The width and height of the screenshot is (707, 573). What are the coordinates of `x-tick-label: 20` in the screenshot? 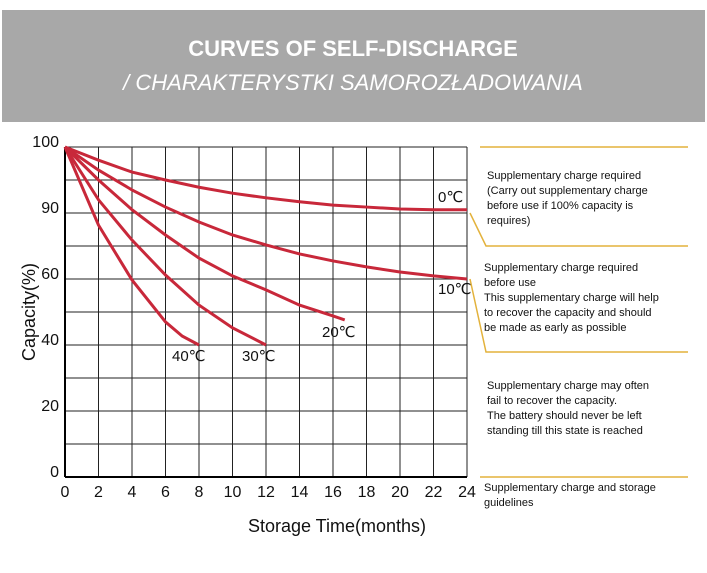 It's located at (400, 492).